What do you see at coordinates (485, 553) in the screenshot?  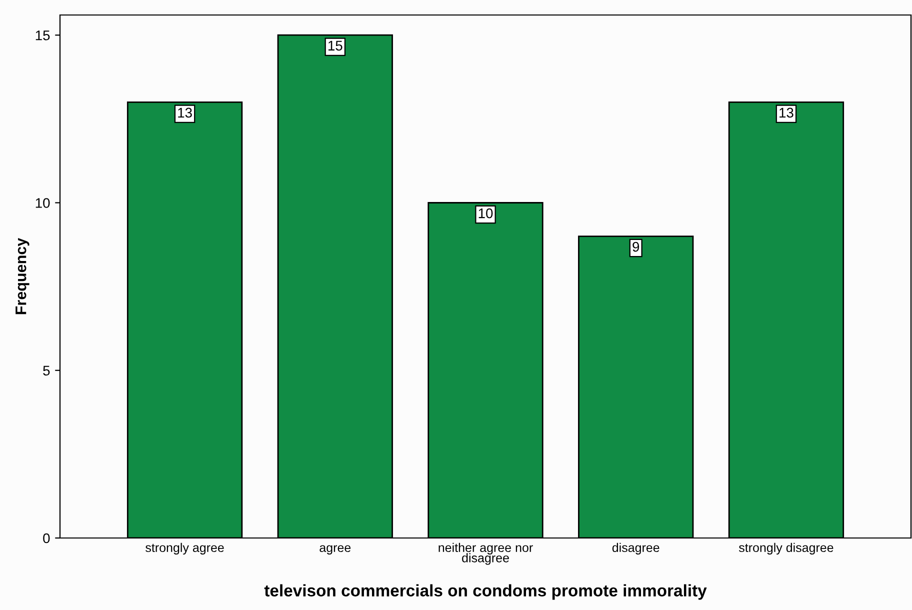 I see `x-tick-label: neither agree nor disagree` at bounding box center [485, 553].